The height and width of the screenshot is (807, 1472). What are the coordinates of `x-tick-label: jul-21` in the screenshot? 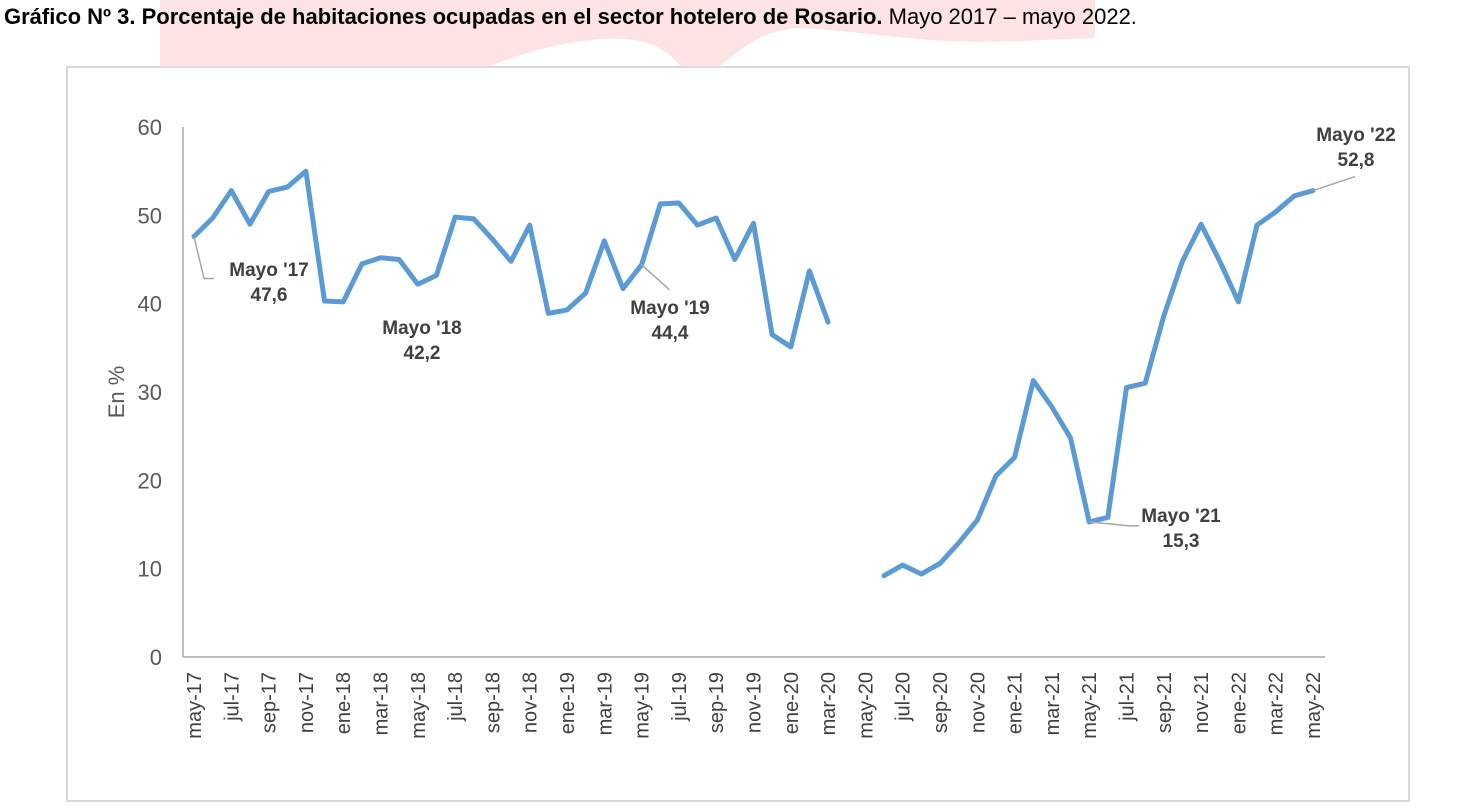 It's located at (1128, 697).